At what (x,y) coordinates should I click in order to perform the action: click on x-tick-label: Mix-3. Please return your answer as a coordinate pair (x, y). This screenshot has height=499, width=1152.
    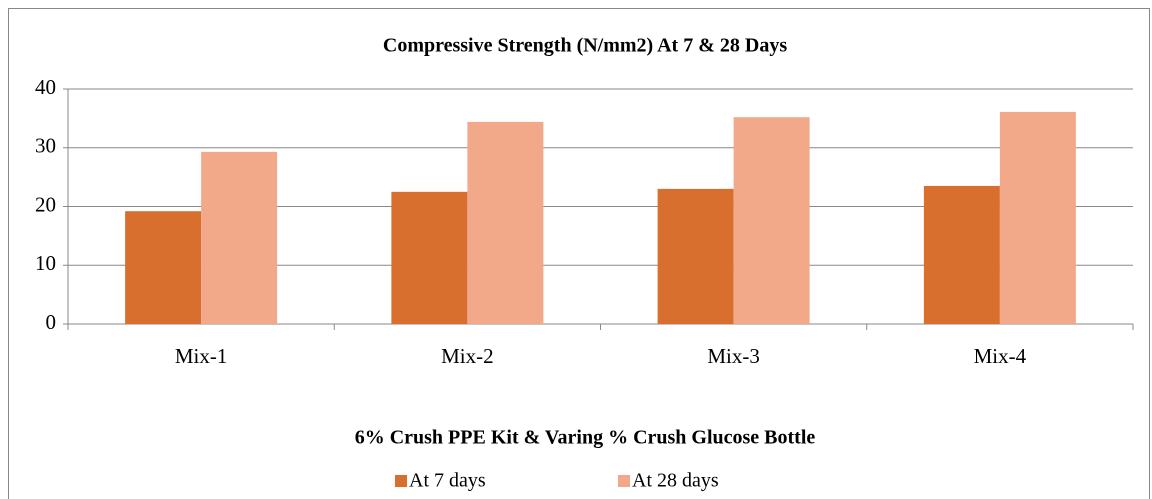
    Looking at the image, I should click on (733, 356).